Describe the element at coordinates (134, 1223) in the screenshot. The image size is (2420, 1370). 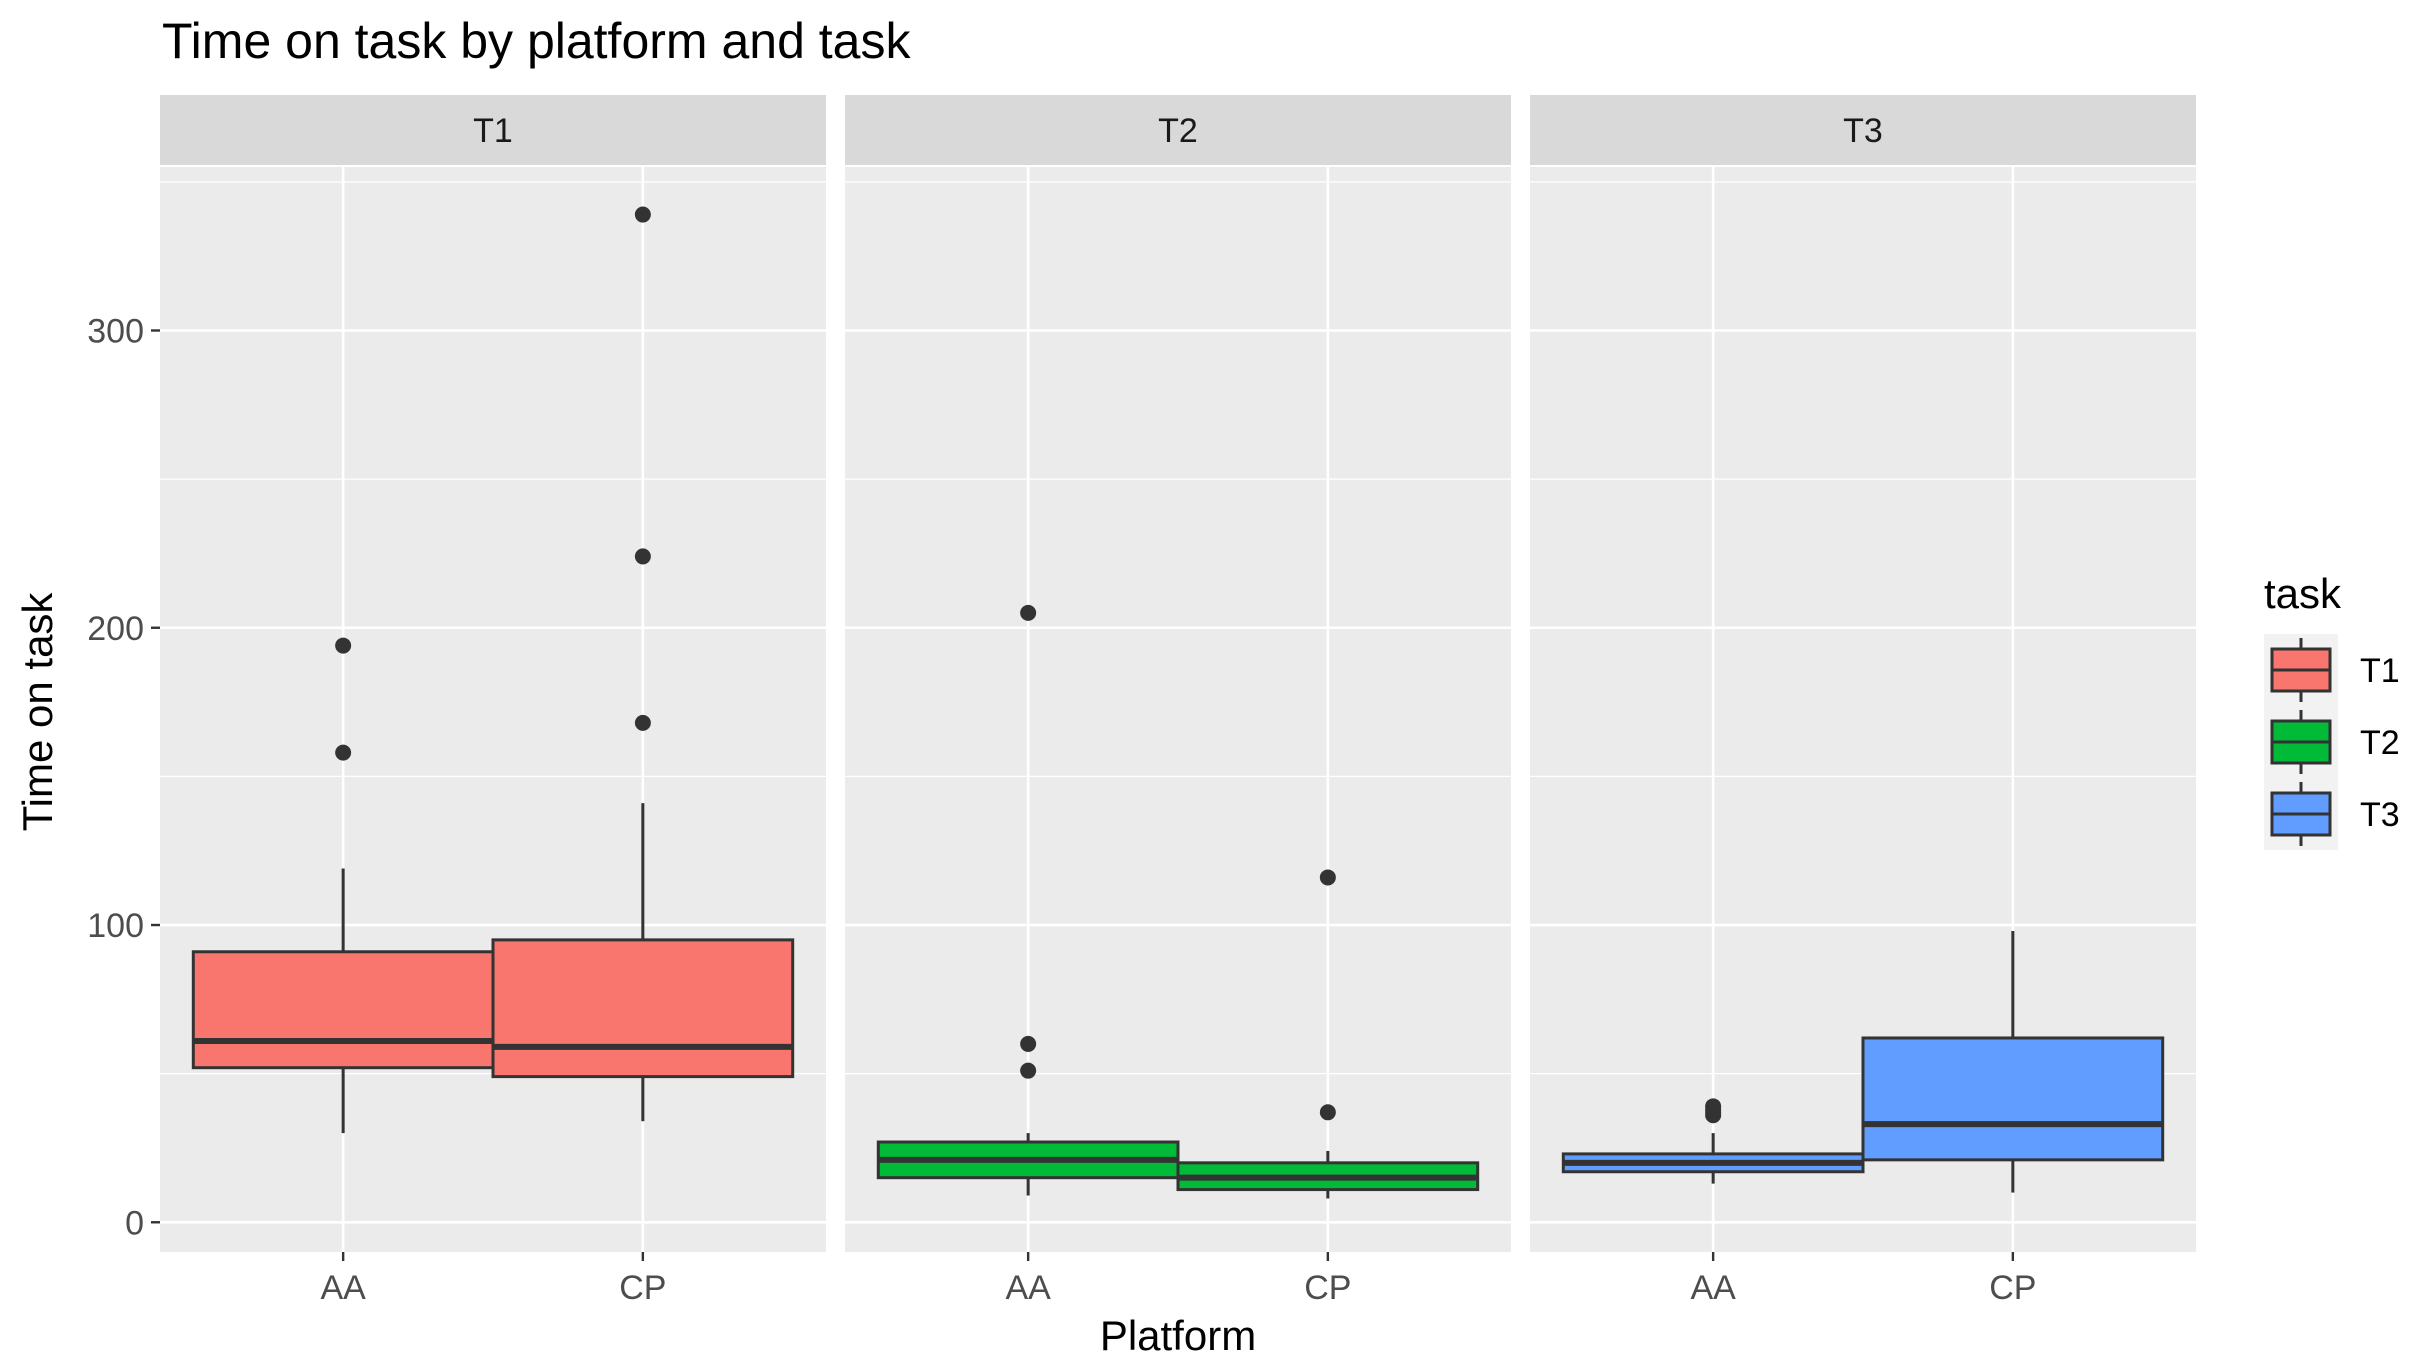
I see `y-tick-label: 0` at that location.